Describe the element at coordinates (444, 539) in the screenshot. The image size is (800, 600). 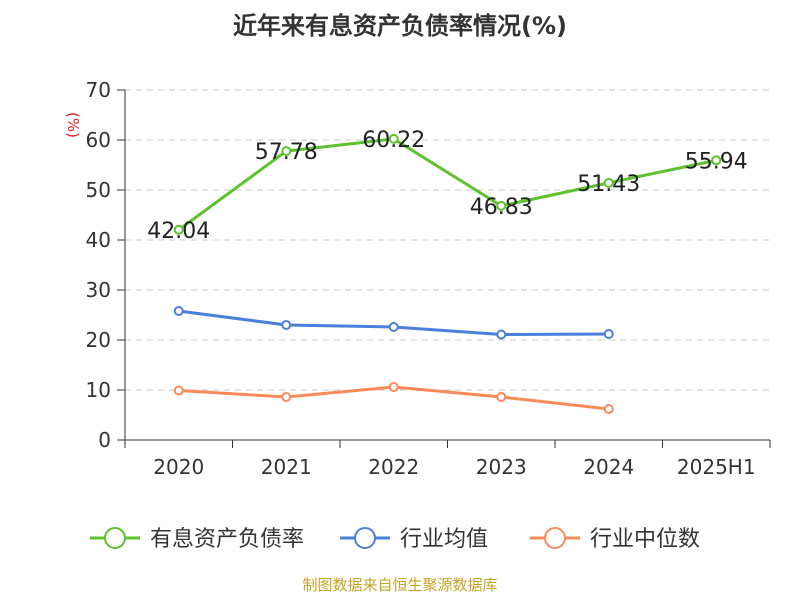
I see `legend-label: 行业均值` at that location.